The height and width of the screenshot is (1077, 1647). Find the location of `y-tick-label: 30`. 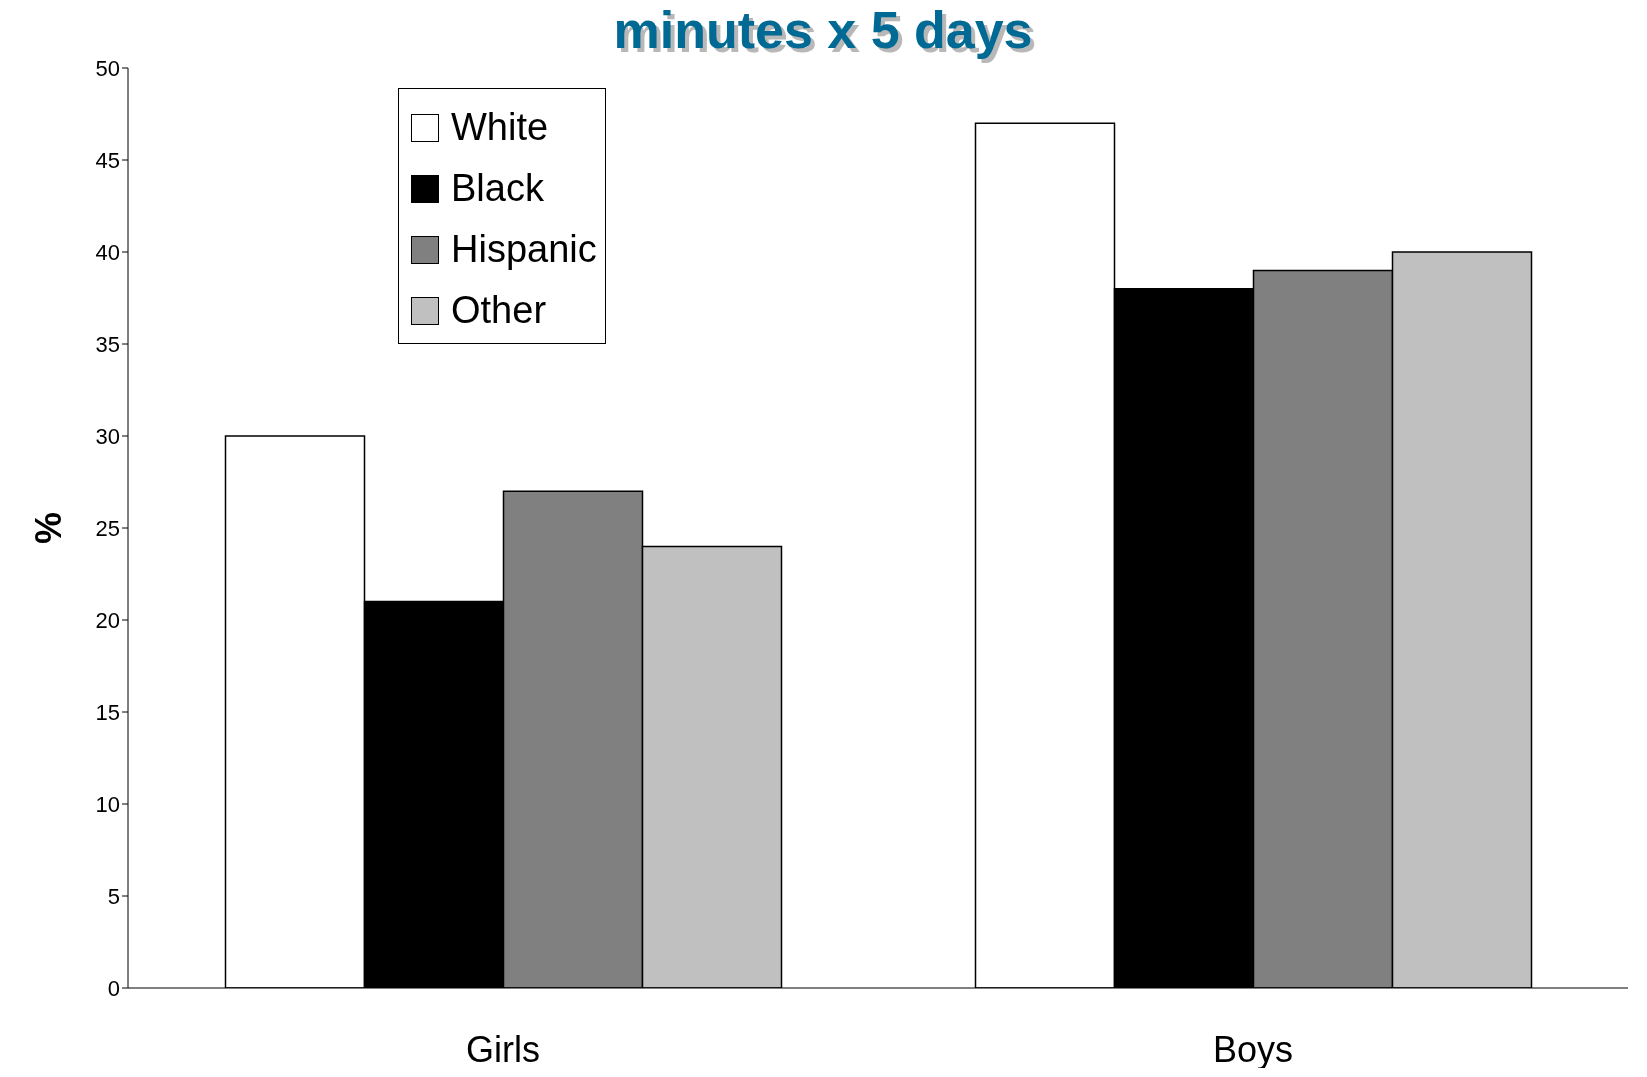

y-tick-label: 30 is located at coordinates (107, 436).